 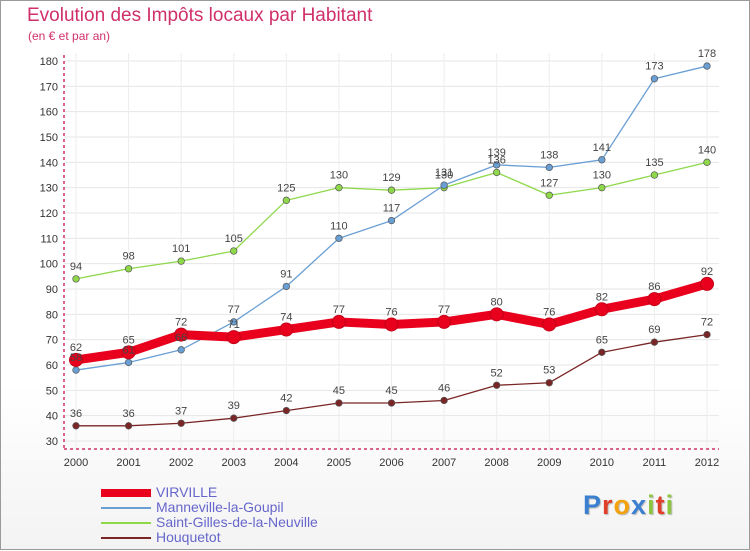 I want to click on y-tick-label: 170, so click(x=49, y=87).